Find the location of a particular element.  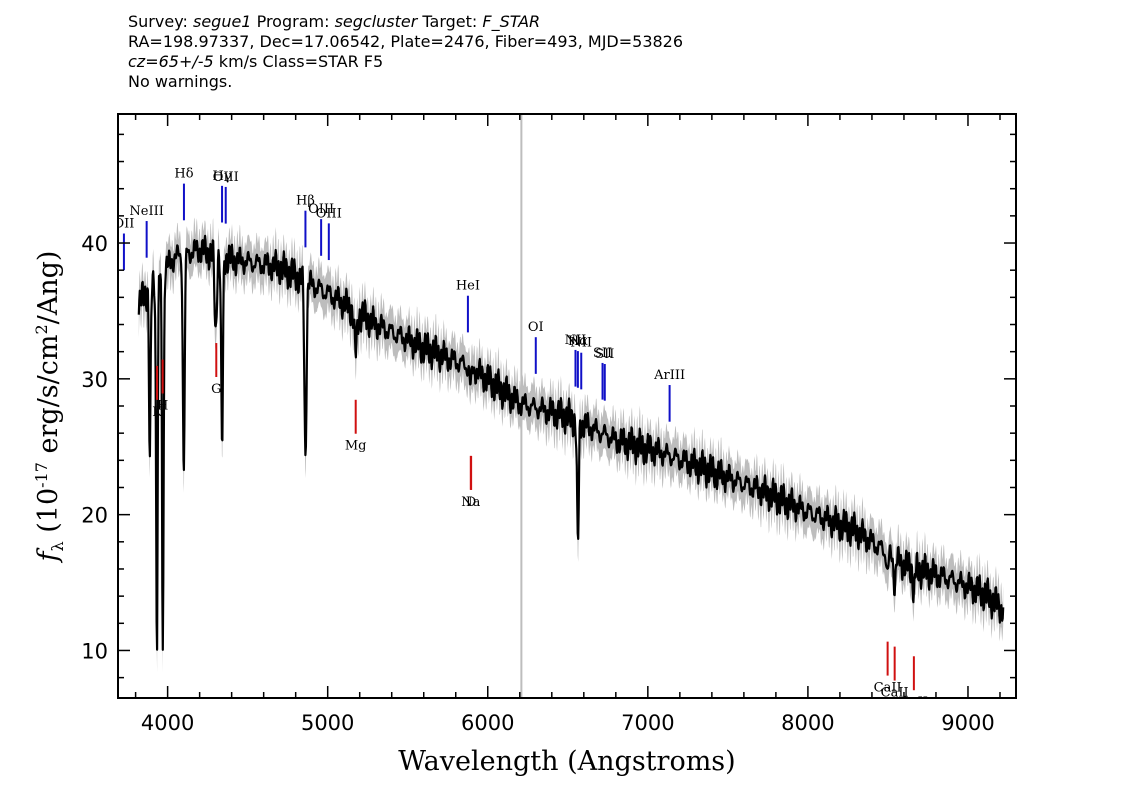

absorption-line-label: H is located at coordinates (162, 406).